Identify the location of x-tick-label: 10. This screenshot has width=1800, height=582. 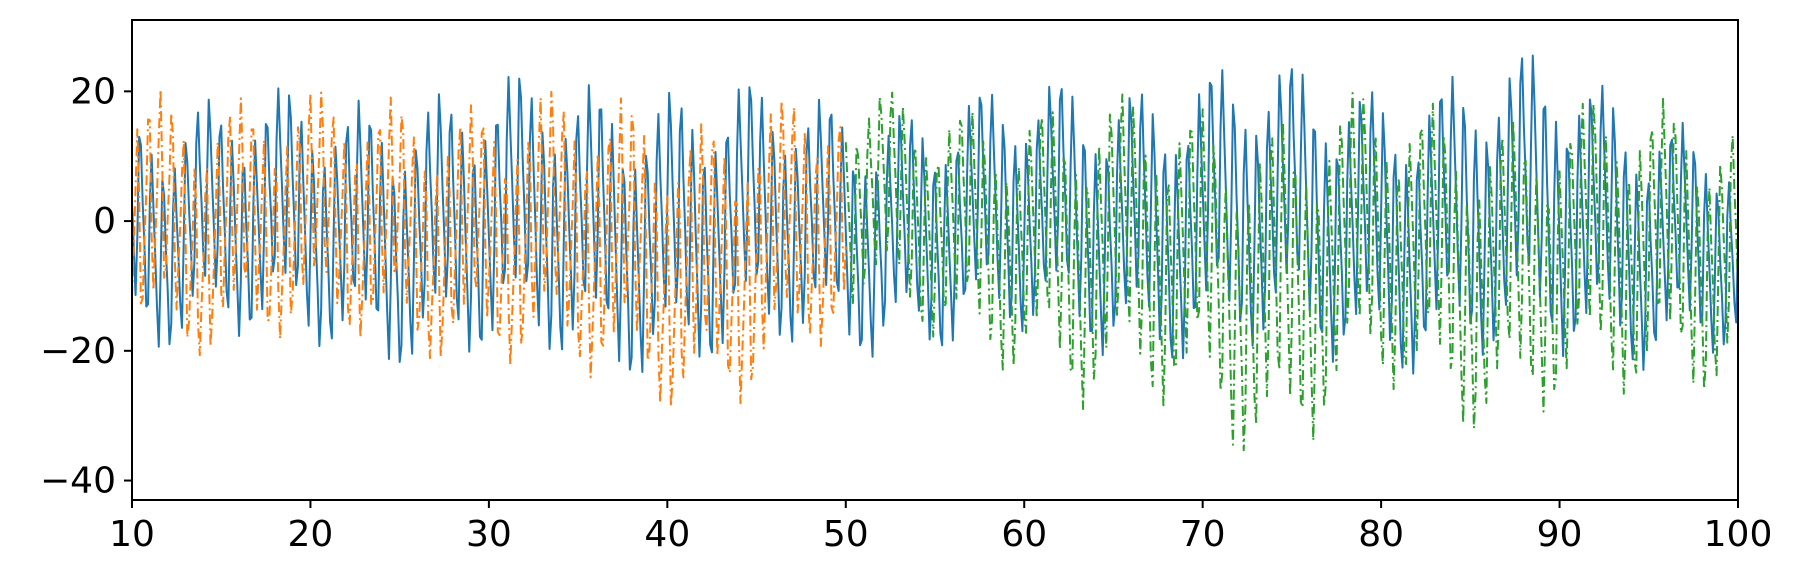
(132, 534).